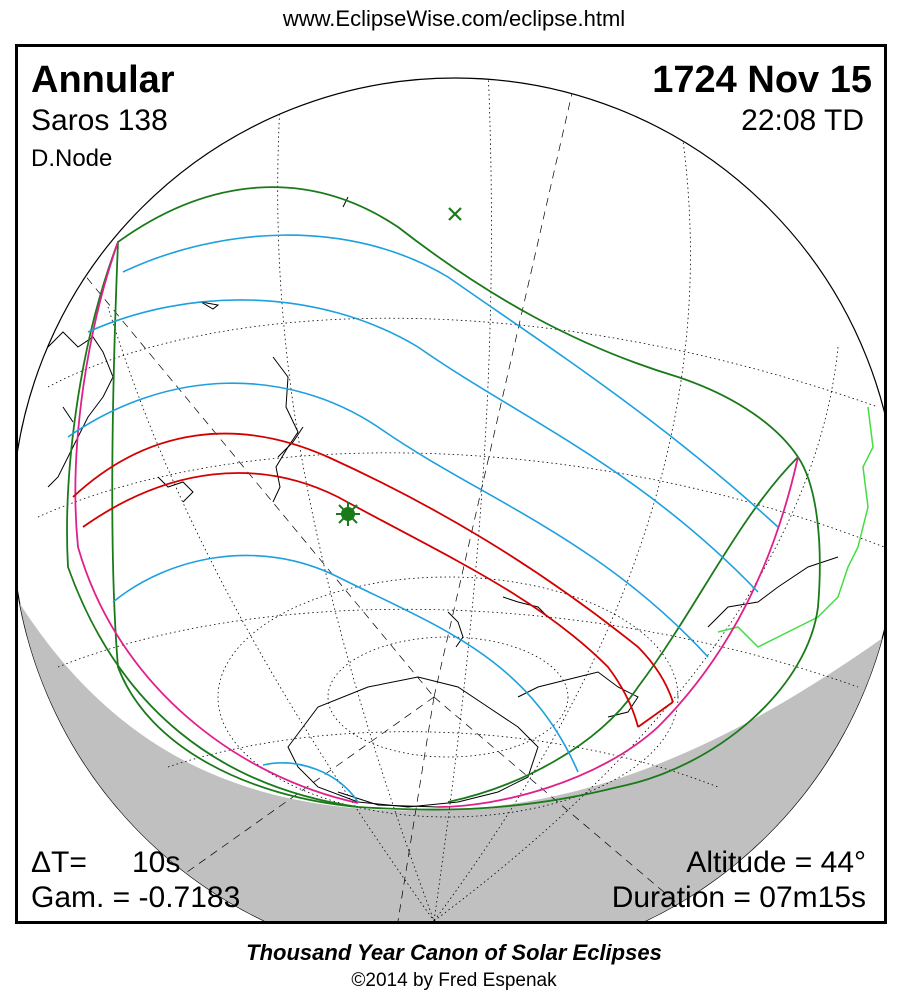  What do you see at coordinates (348, 514) in the screenshot?
I see `greatest-eclipse-marker` at bounding box center [348, 514].